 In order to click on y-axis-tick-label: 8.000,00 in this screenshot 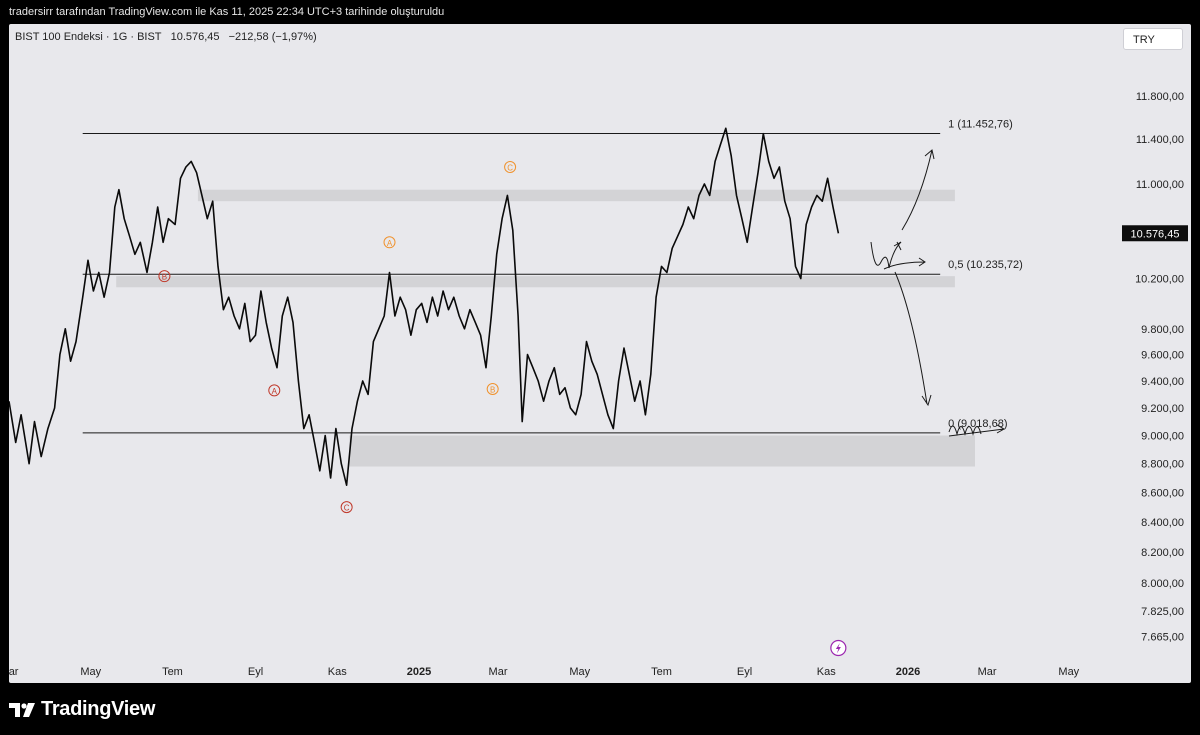, I will do `click(1162, 584)`.